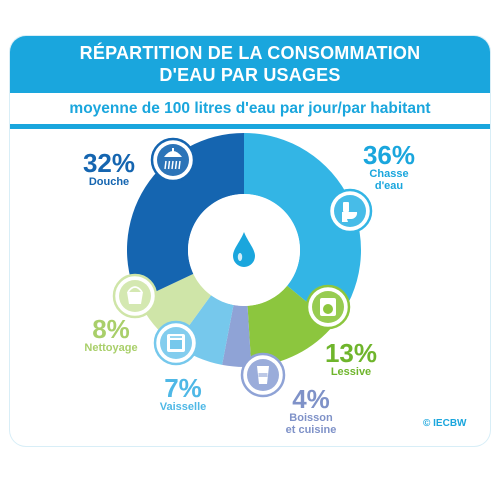 The image size is (500, 500). Describe the element at coordinates (183, 388) in the screenshot. I see `label-pct-vaisselle: 7%` at that location.